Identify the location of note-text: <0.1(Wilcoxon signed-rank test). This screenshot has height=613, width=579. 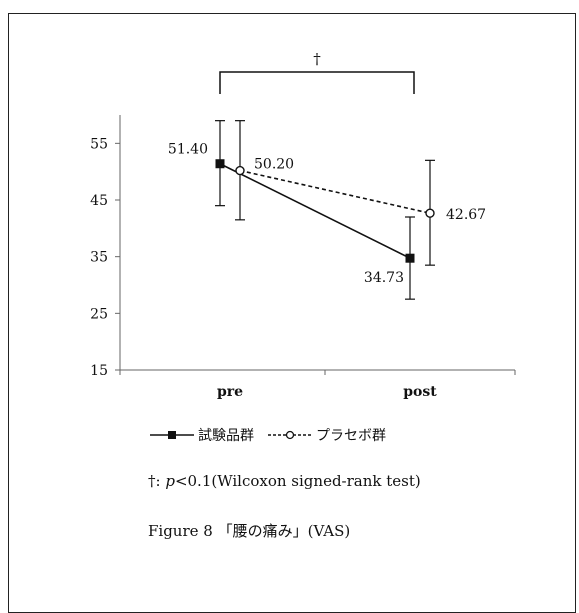
(297, 481).